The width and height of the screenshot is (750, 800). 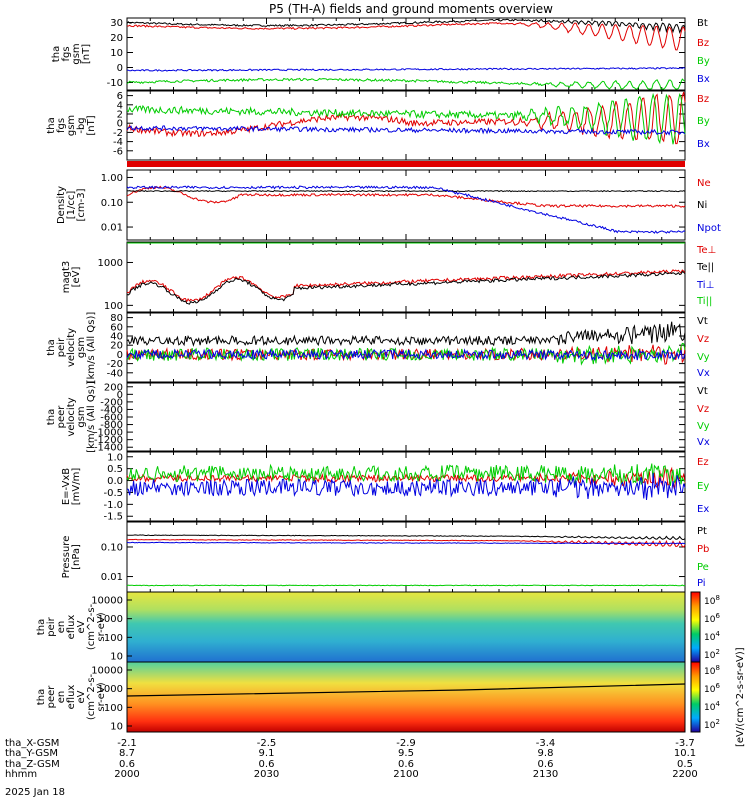 I want to click on series-vx-line, so click(x=406, y=354).